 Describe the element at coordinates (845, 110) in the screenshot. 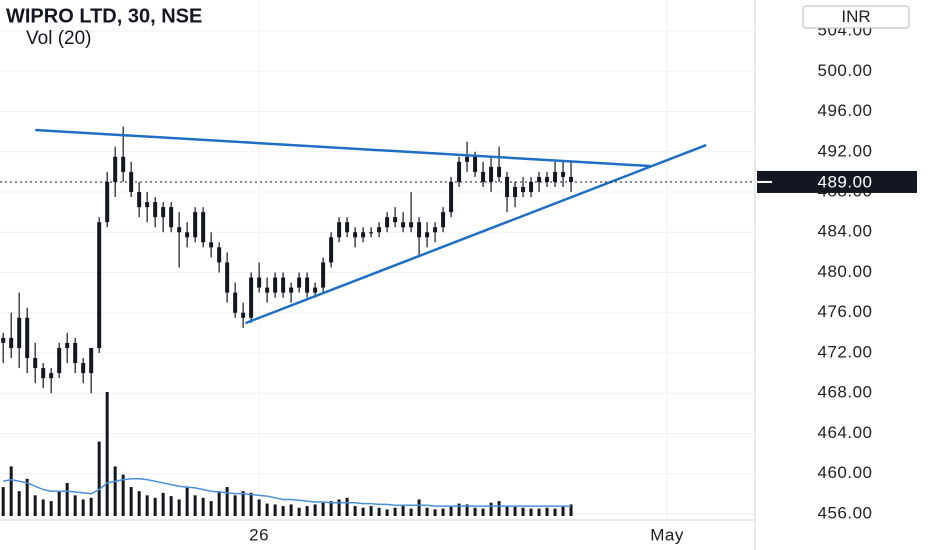

I see `y-tick-label: 496.00` at that location.